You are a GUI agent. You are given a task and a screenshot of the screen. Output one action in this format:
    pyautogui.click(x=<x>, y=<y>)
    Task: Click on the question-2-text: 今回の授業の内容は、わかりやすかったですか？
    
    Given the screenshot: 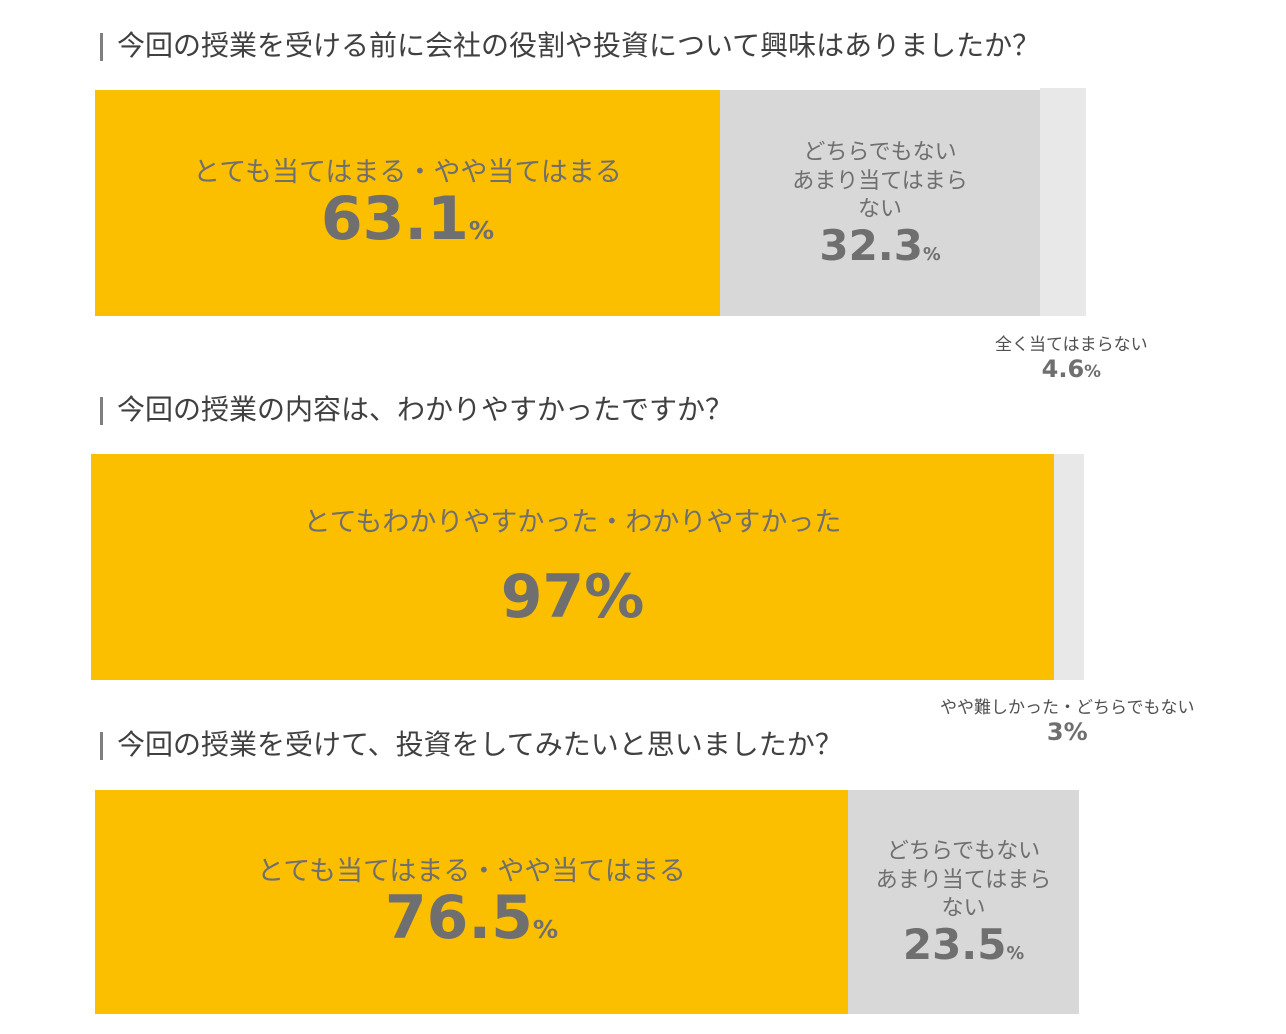 What is the action you would take?
    pyautogui.click(x=425, y=409)
    